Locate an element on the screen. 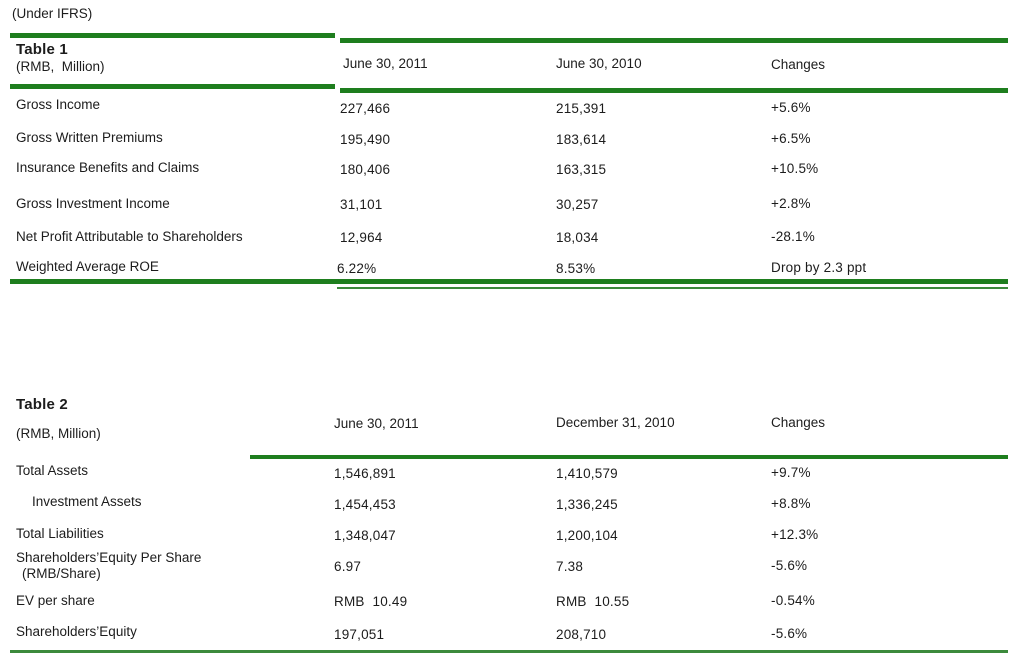 The height and width of the screenshot is (668, 1036). table1-col-header-changes: Changes is located at coordinates (798, 64).